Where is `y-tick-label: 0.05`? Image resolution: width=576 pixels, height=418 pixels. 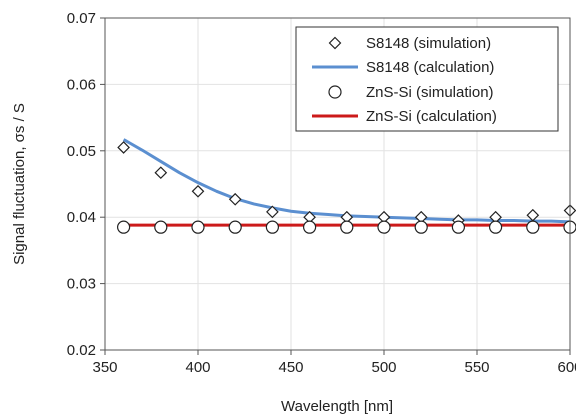
y-tick-label: 0.05 is located at coordinates (81, 151).